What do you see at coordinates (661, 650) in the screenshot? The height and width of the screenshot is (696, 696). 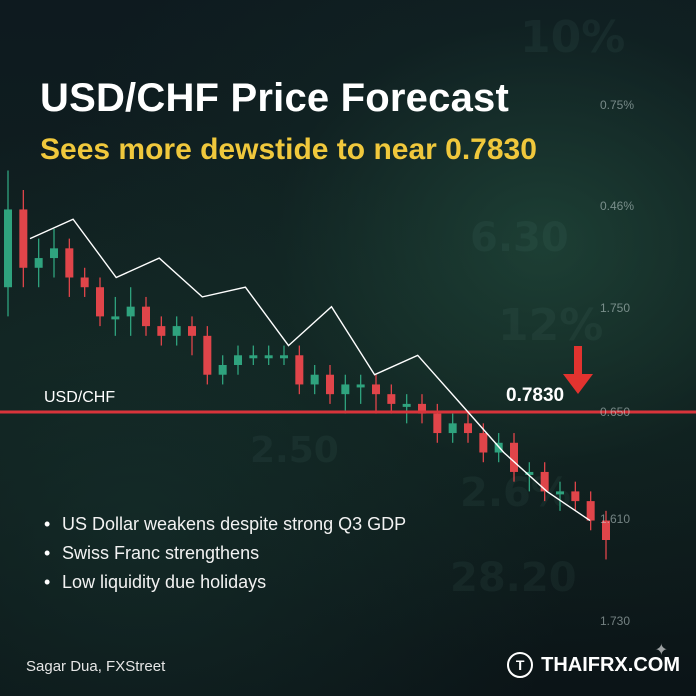 I see `sparkle-icon: ✦` at bounding box center [661, 650].